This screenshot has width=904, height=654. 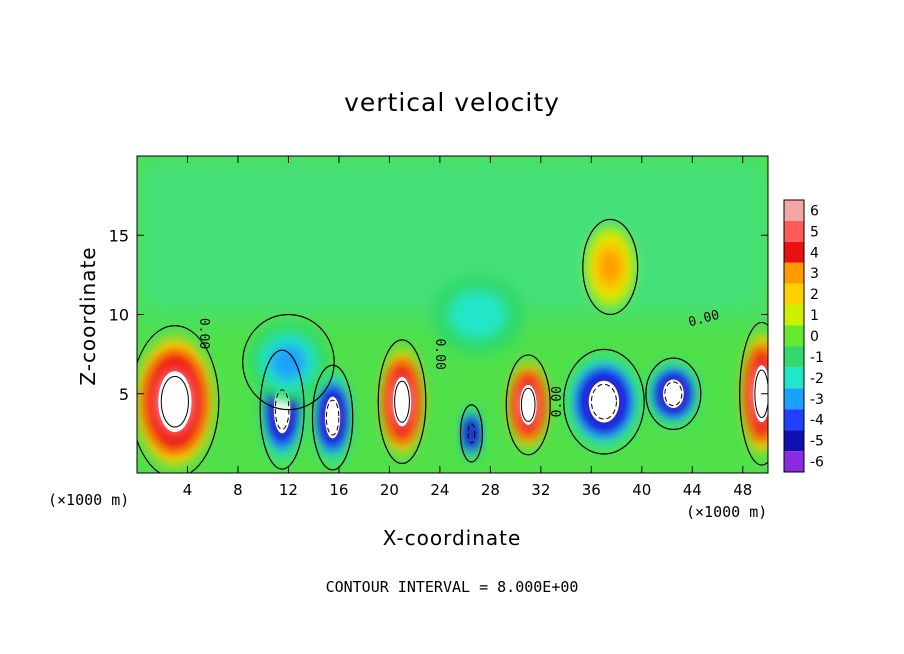 I want to click on x-tick-label-10: 44, so click(x=692, y=490).